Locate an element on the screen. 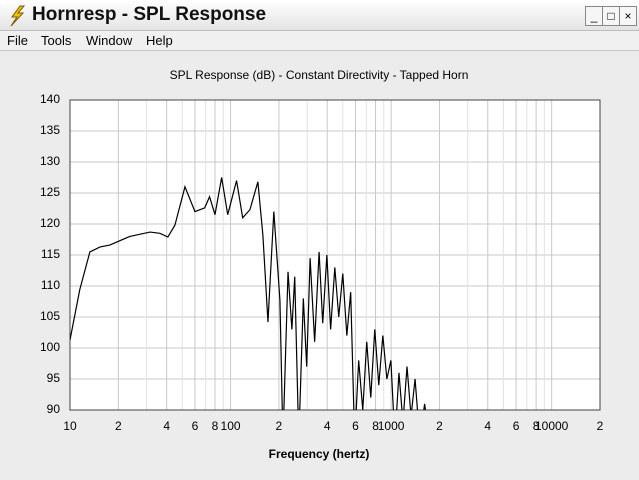 The height and width of the screenshot is (480, 639). y-tick-label: 105 is located at coordinates (50, 316).